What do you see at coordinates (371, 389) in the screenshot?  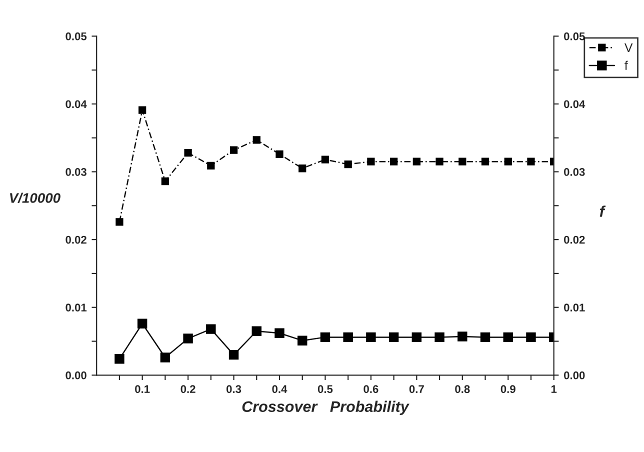 I see `x-tick-label: 0.6` at bounding box center [371, 389].